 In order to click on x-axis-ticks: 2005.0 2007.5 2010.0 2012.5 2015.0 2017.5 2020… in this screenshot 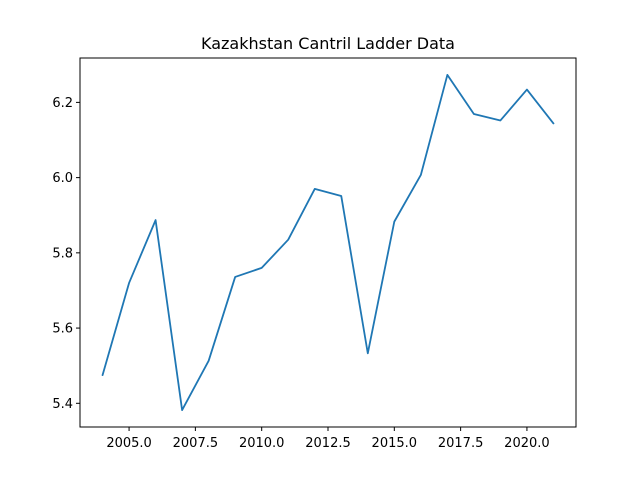, I will do `click(328, 439)`.